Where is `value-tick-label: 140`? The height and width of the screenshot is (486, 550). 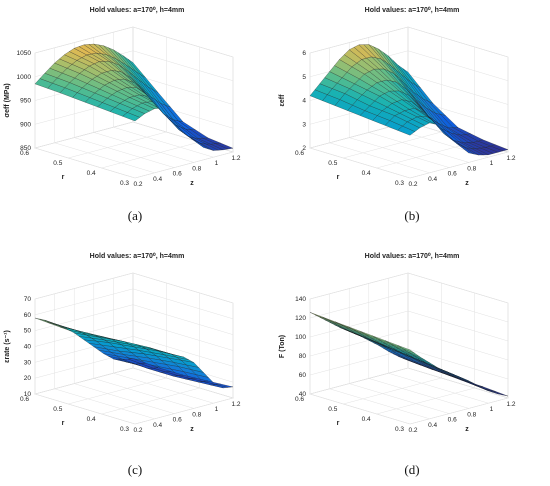 value-tick-label: 140 is located at coordinates (300, 299).